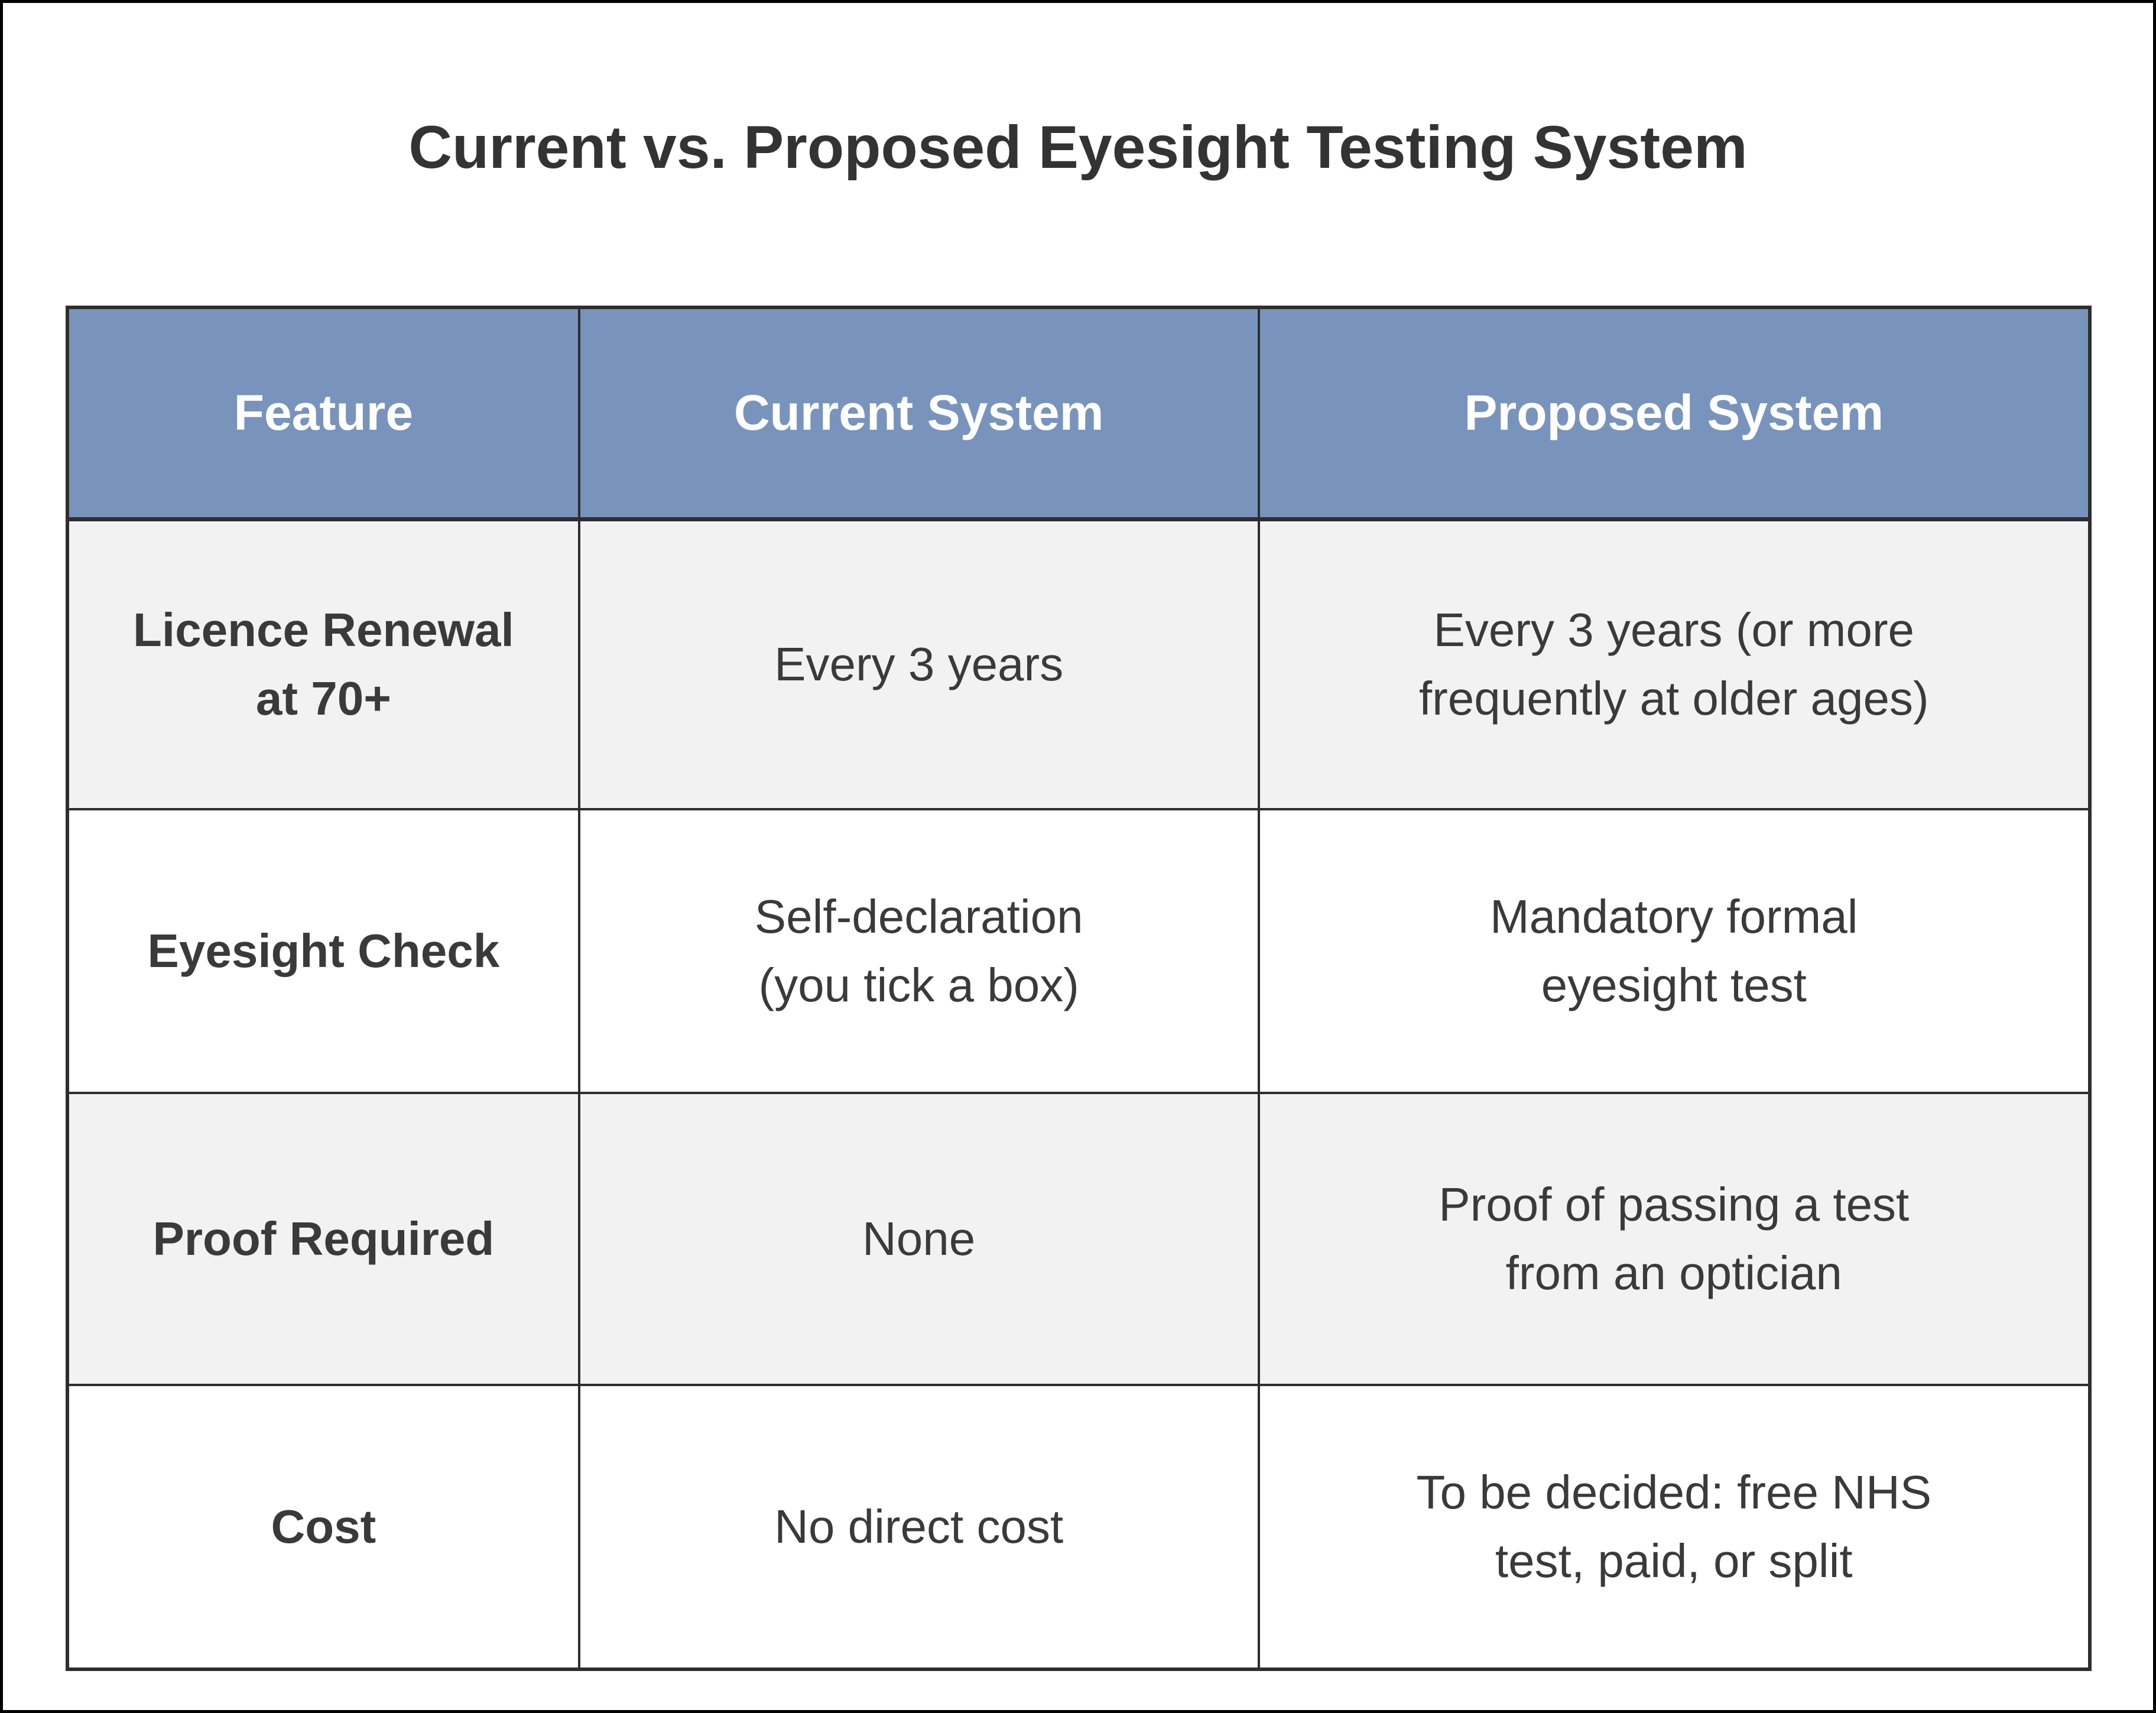  What do you see at coordinates (323, 951) in the screenshot?
I see `feature-cell: Eyesight Check` at bounding box center [323, 951].